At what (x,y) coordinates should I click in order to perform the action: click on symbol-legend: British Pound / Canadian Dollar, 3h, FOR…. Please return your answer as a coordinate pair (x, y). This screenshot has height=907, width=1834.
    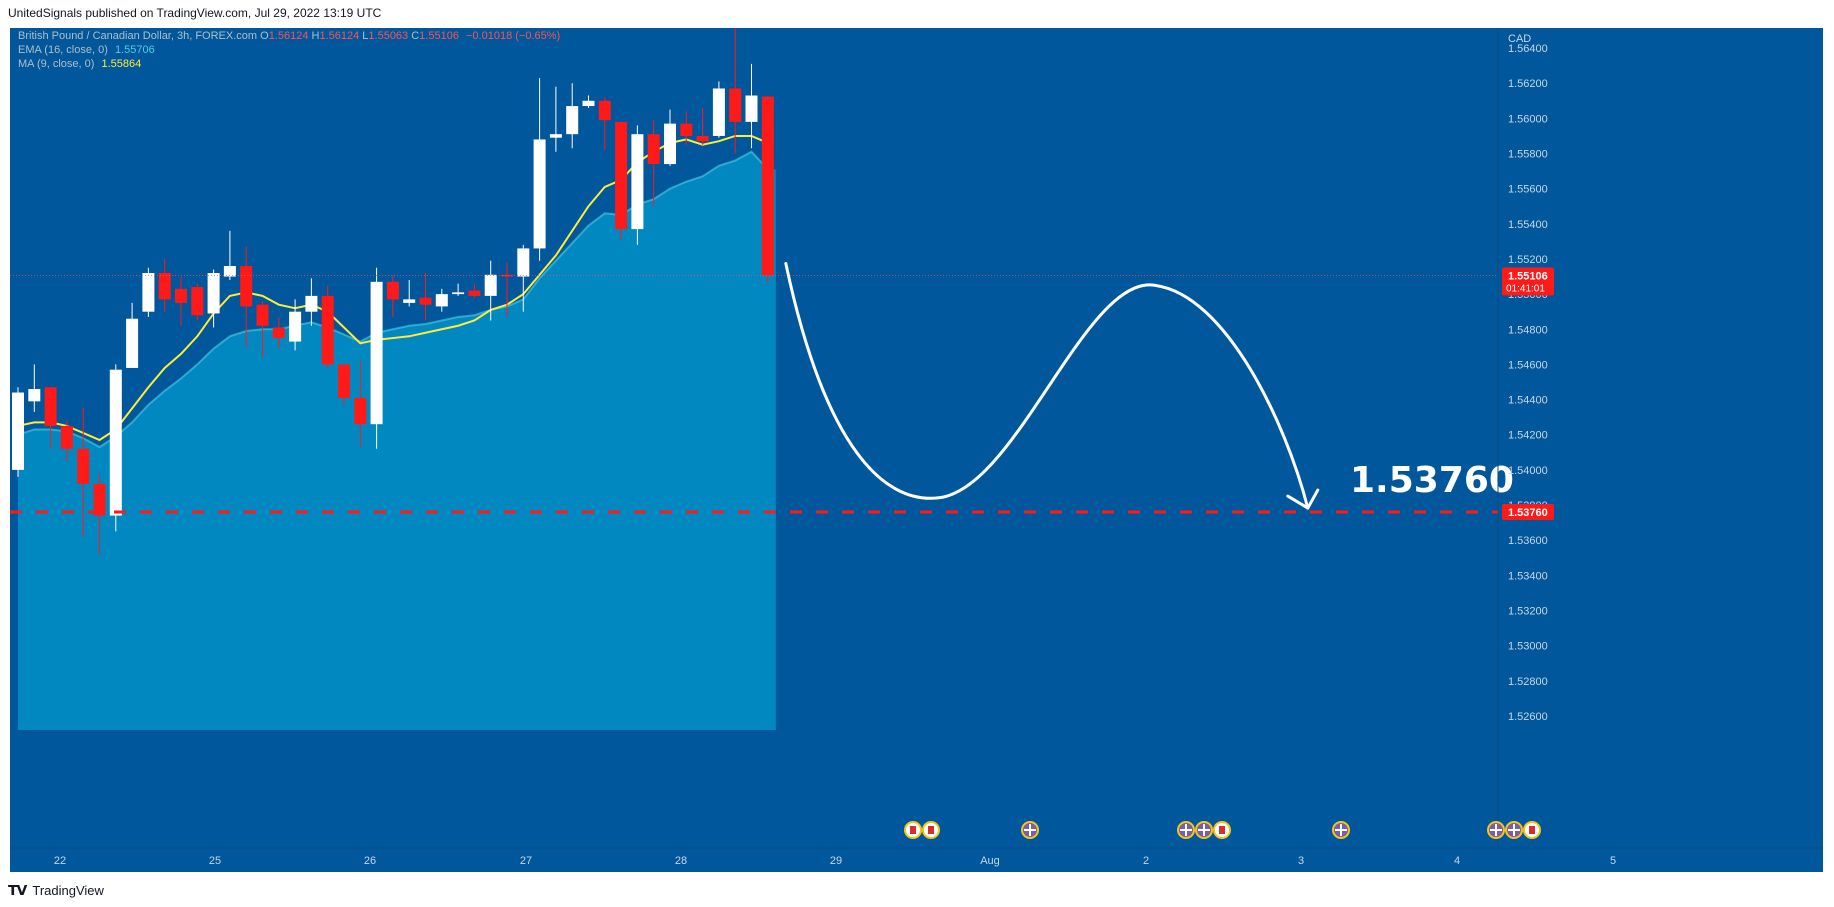
    Looking at the image, I should click on (289, 36).